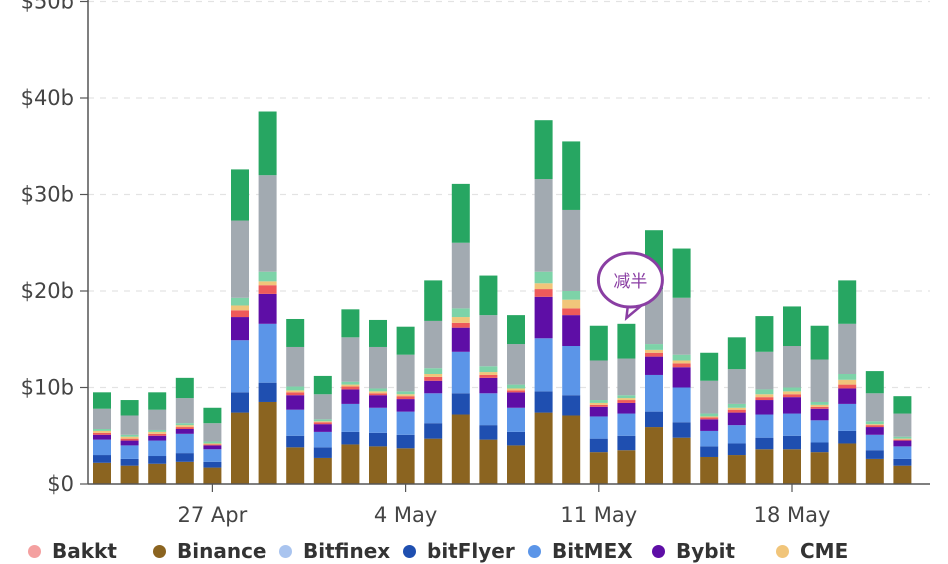 The width and height of the screenshot is (948, 564). I want to click on y-tick-label: $50b, so click(47, 7).